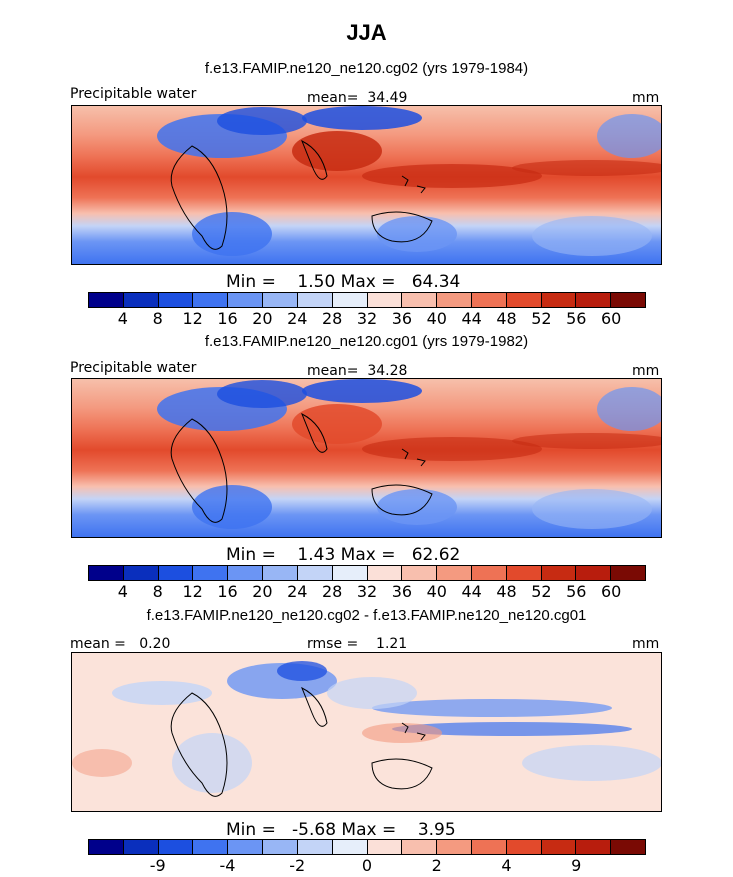 The height and width of the screenshot is (877, 733). What do you see at coordinates (646, 644) in the screenshot?
I see `panel-3-units-label: mm` at bounding box center [646, 644].